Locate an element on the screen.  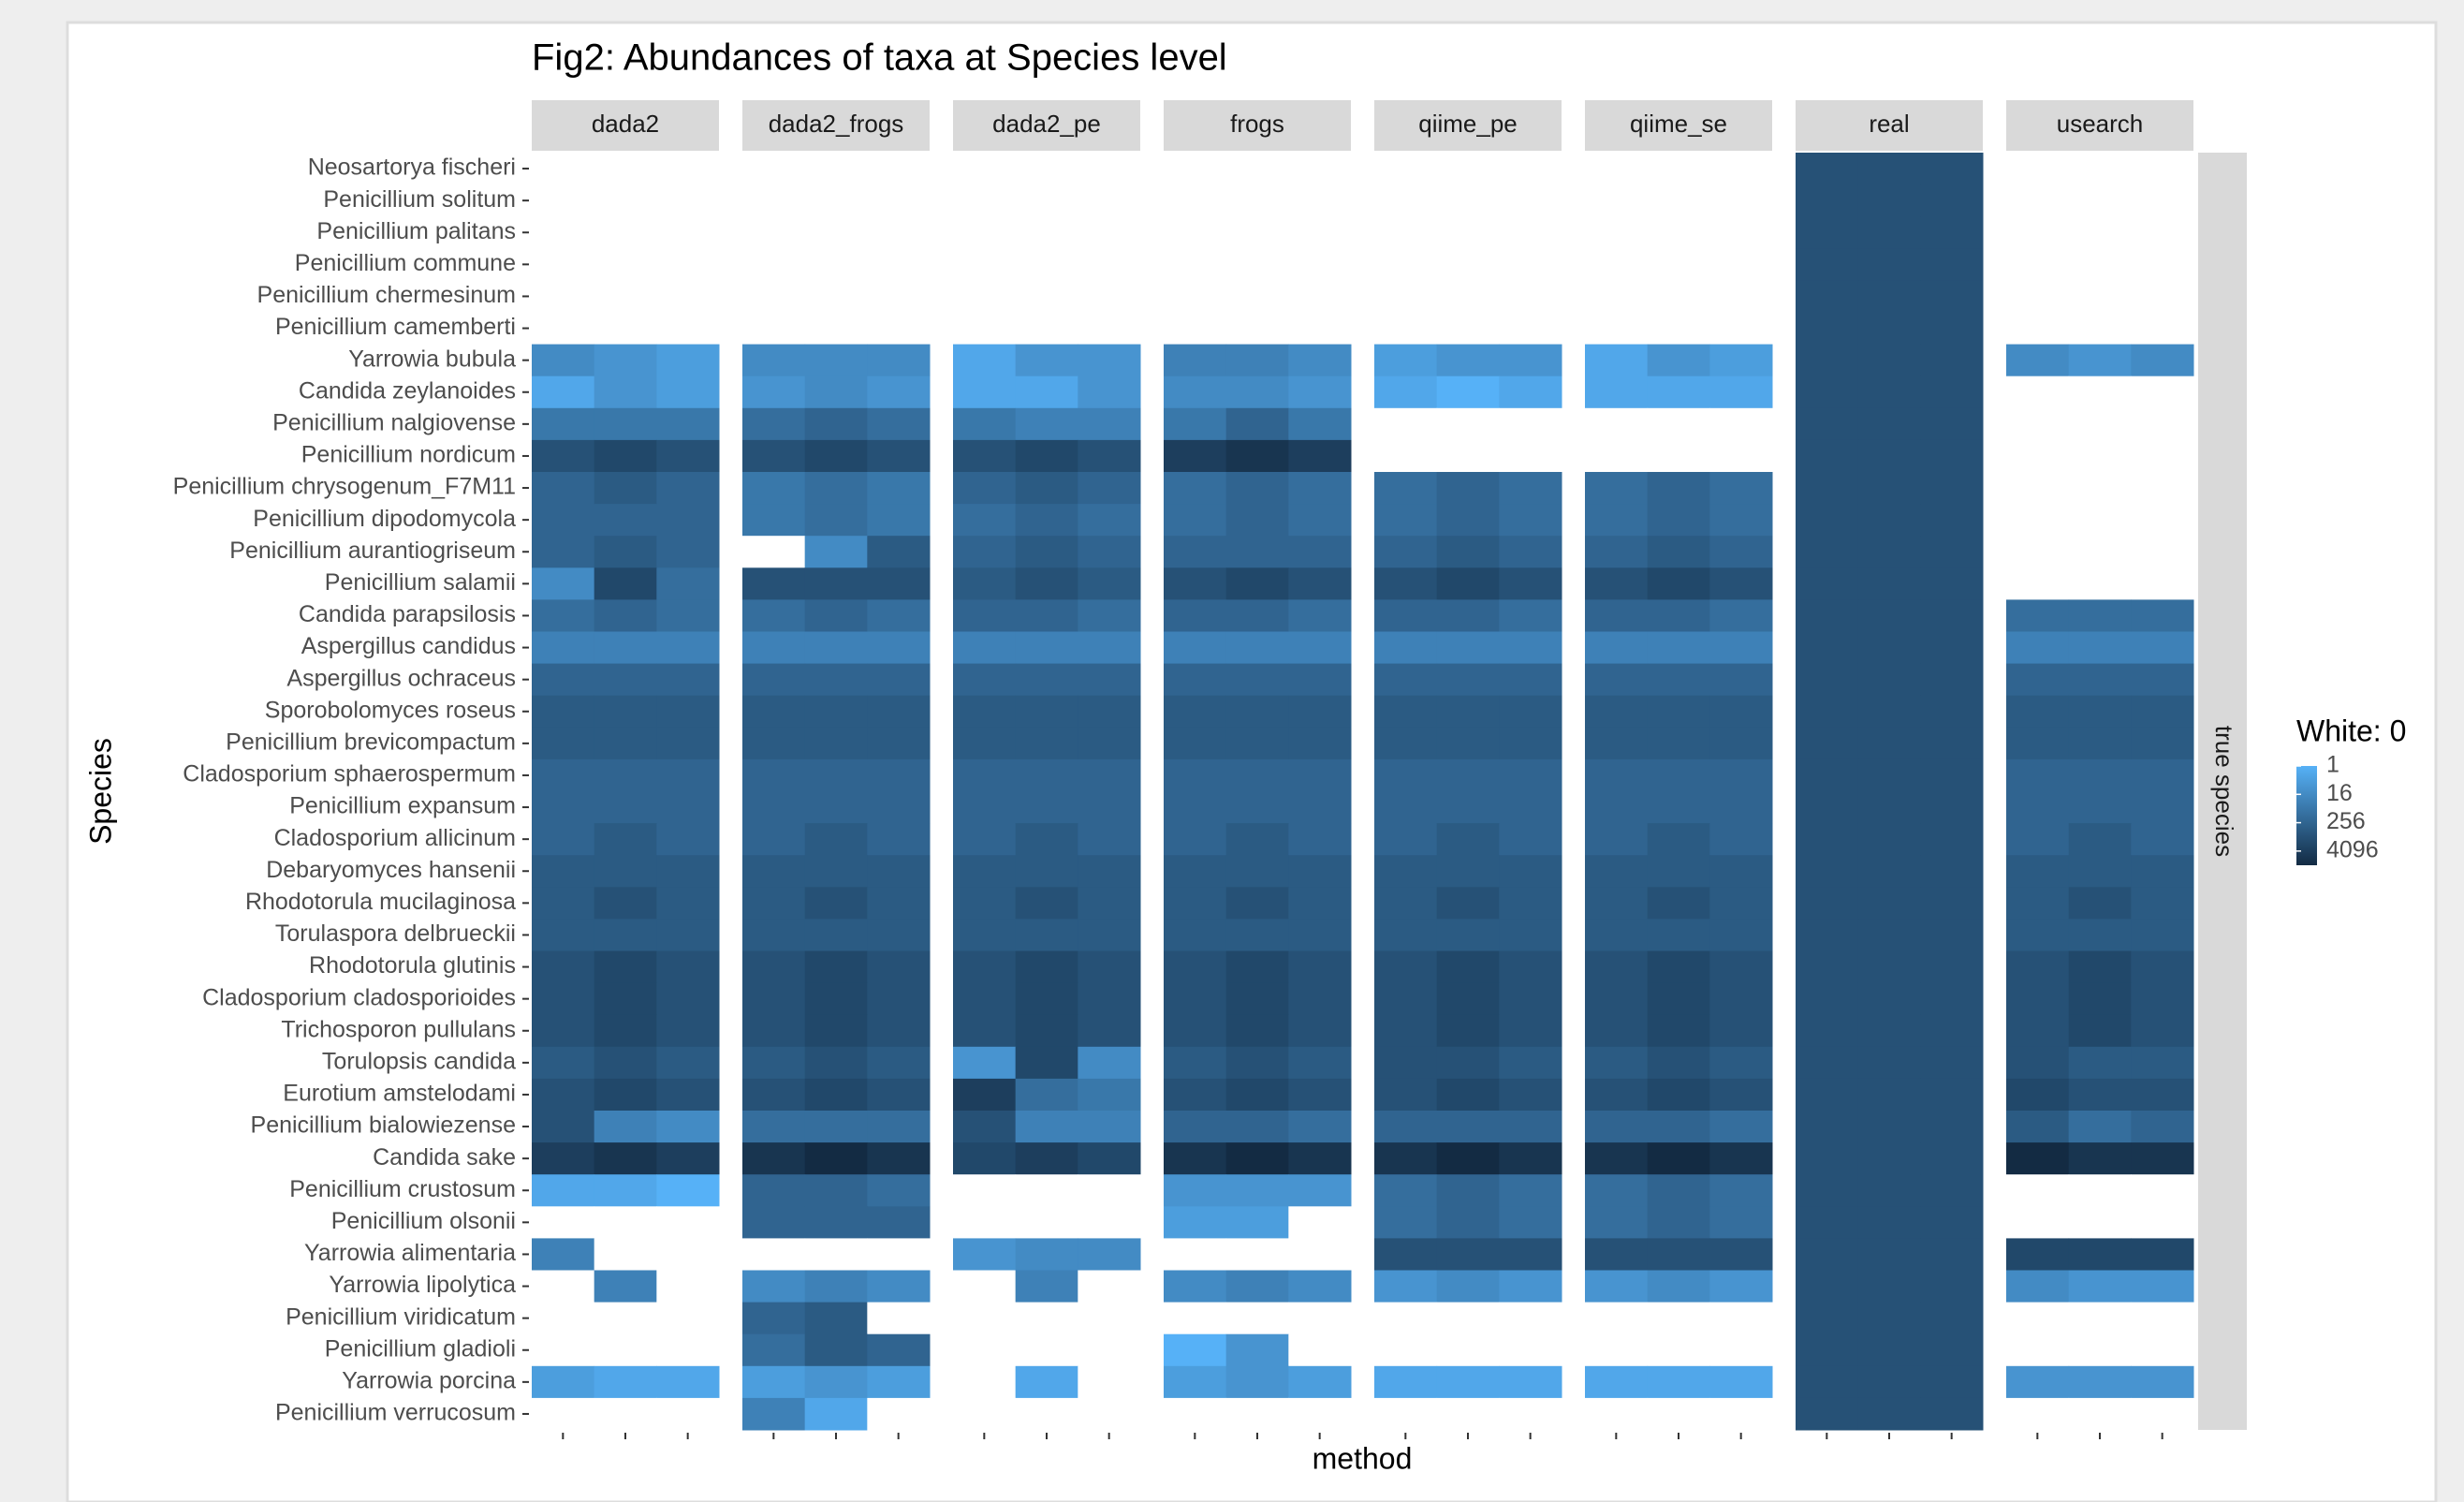
y-tick-label: Yarrowia lipolytica is located at coordinates (422, 1285).